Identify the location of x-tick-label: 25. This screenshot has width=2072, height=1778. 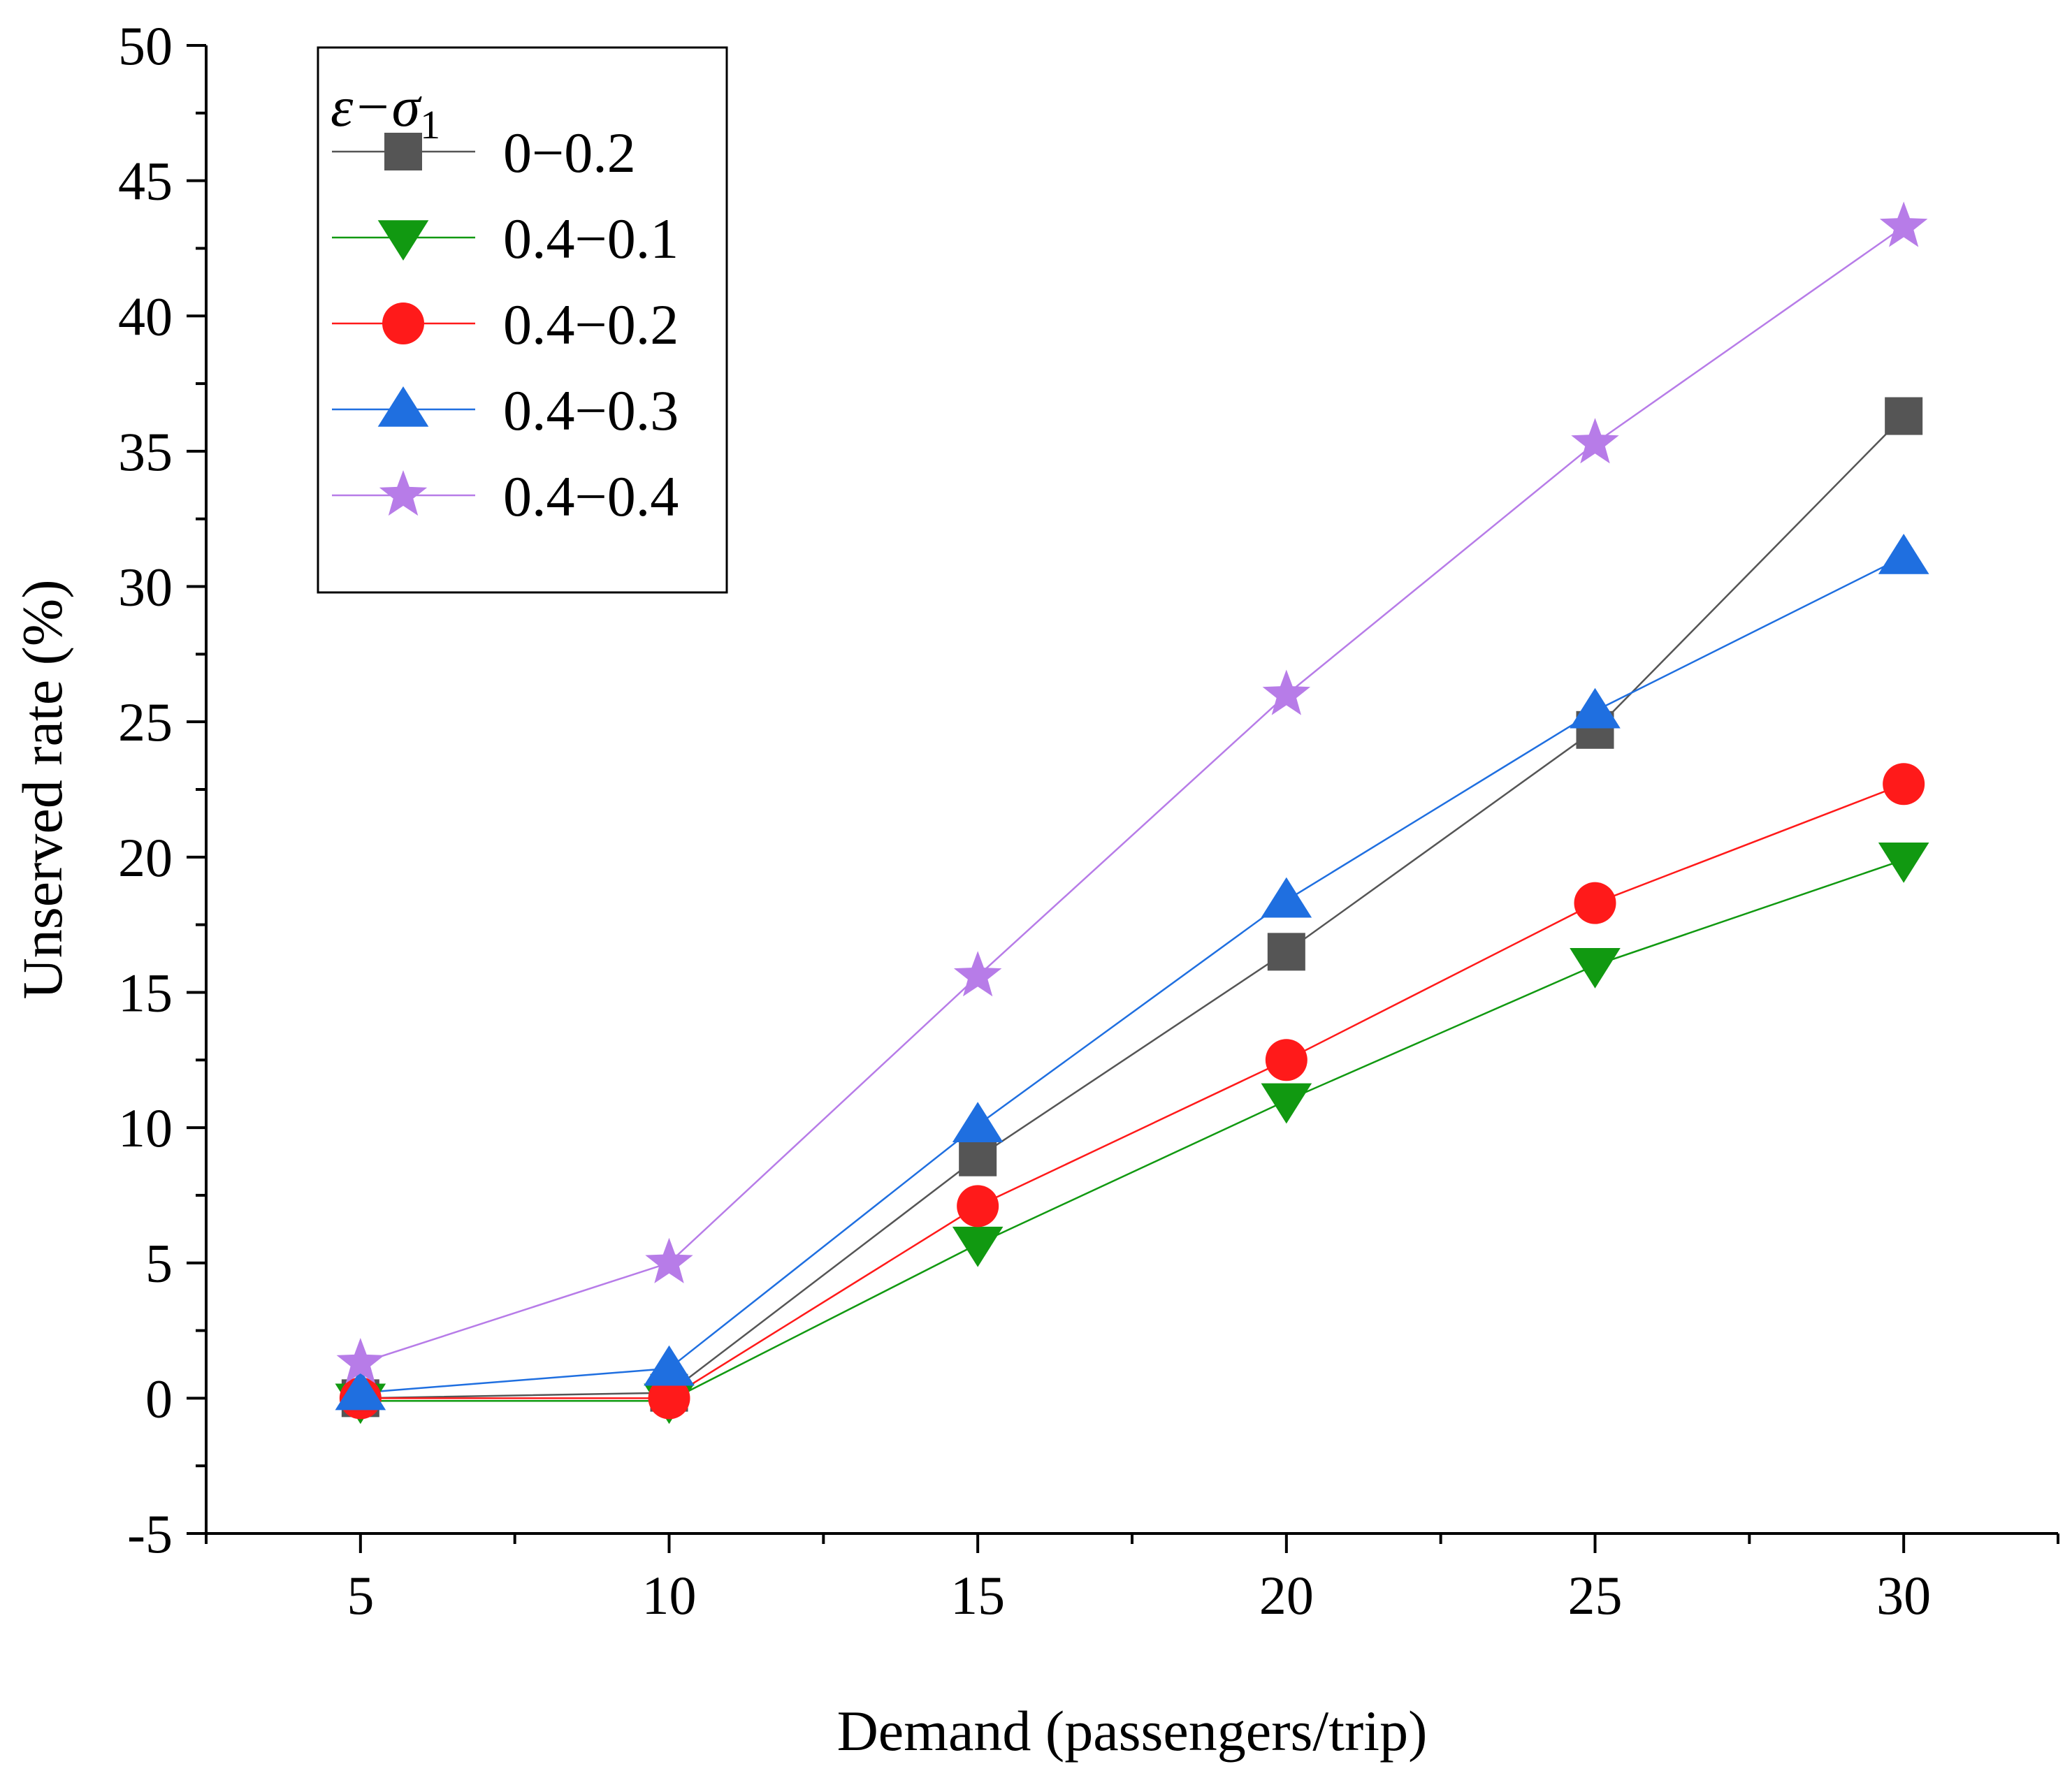
(1595, 1595).